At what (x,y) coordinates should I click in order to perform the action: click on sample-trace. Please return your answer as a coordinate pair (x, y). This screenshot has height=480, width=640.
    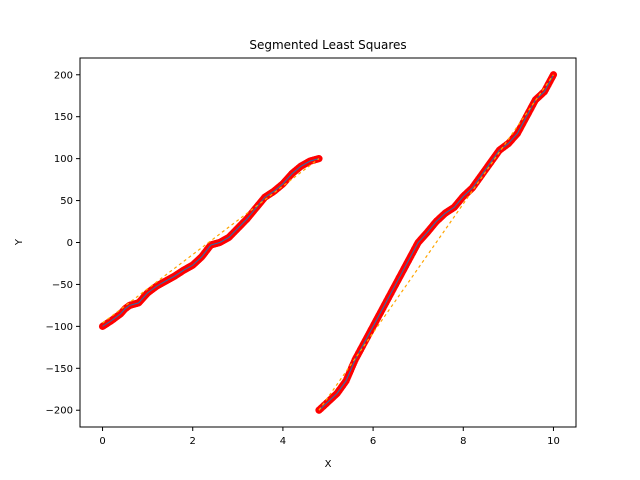
    Looking at the image, I should click on (211, 242).